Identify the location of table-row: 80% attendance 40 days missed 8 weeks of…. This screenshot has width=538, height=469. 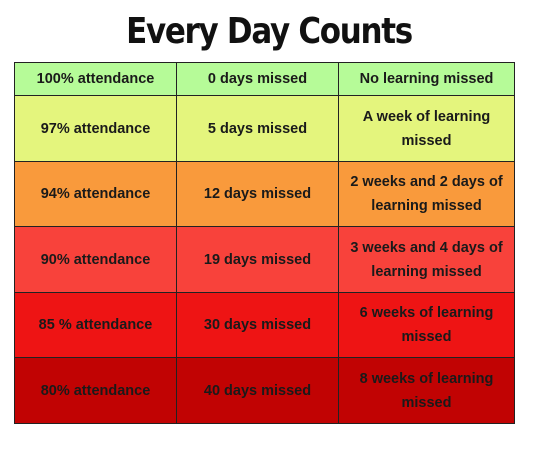
(264, 390).